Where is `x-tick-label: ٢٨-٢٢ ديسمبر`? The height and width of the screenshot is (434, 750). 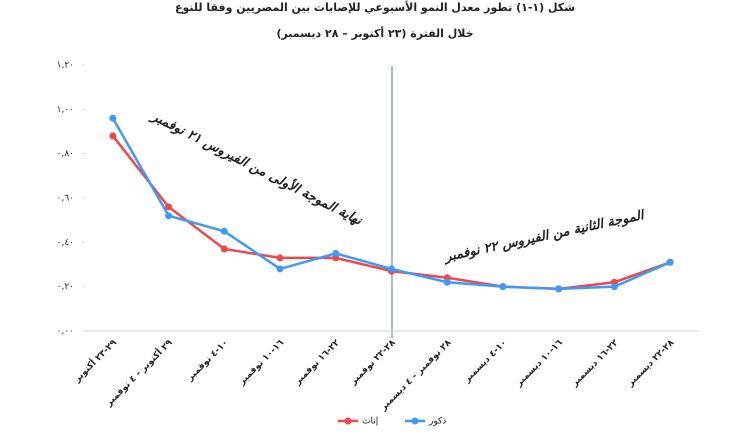
x-tick-label: ٢٨-٢٢ ديسمبر is located at coordinates (651, 364).